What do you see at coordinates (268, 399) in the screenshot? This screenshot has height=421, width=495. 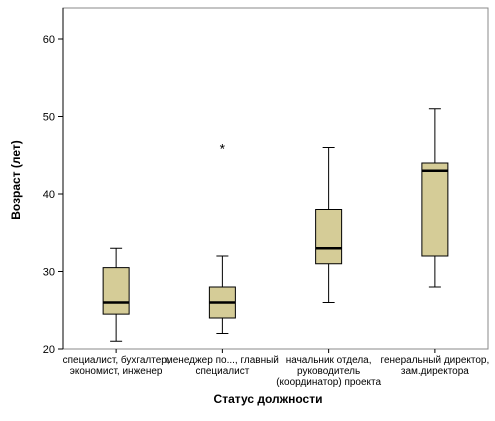 I see `x-axis-label: Статус должности` at bounding box center [268, 399].